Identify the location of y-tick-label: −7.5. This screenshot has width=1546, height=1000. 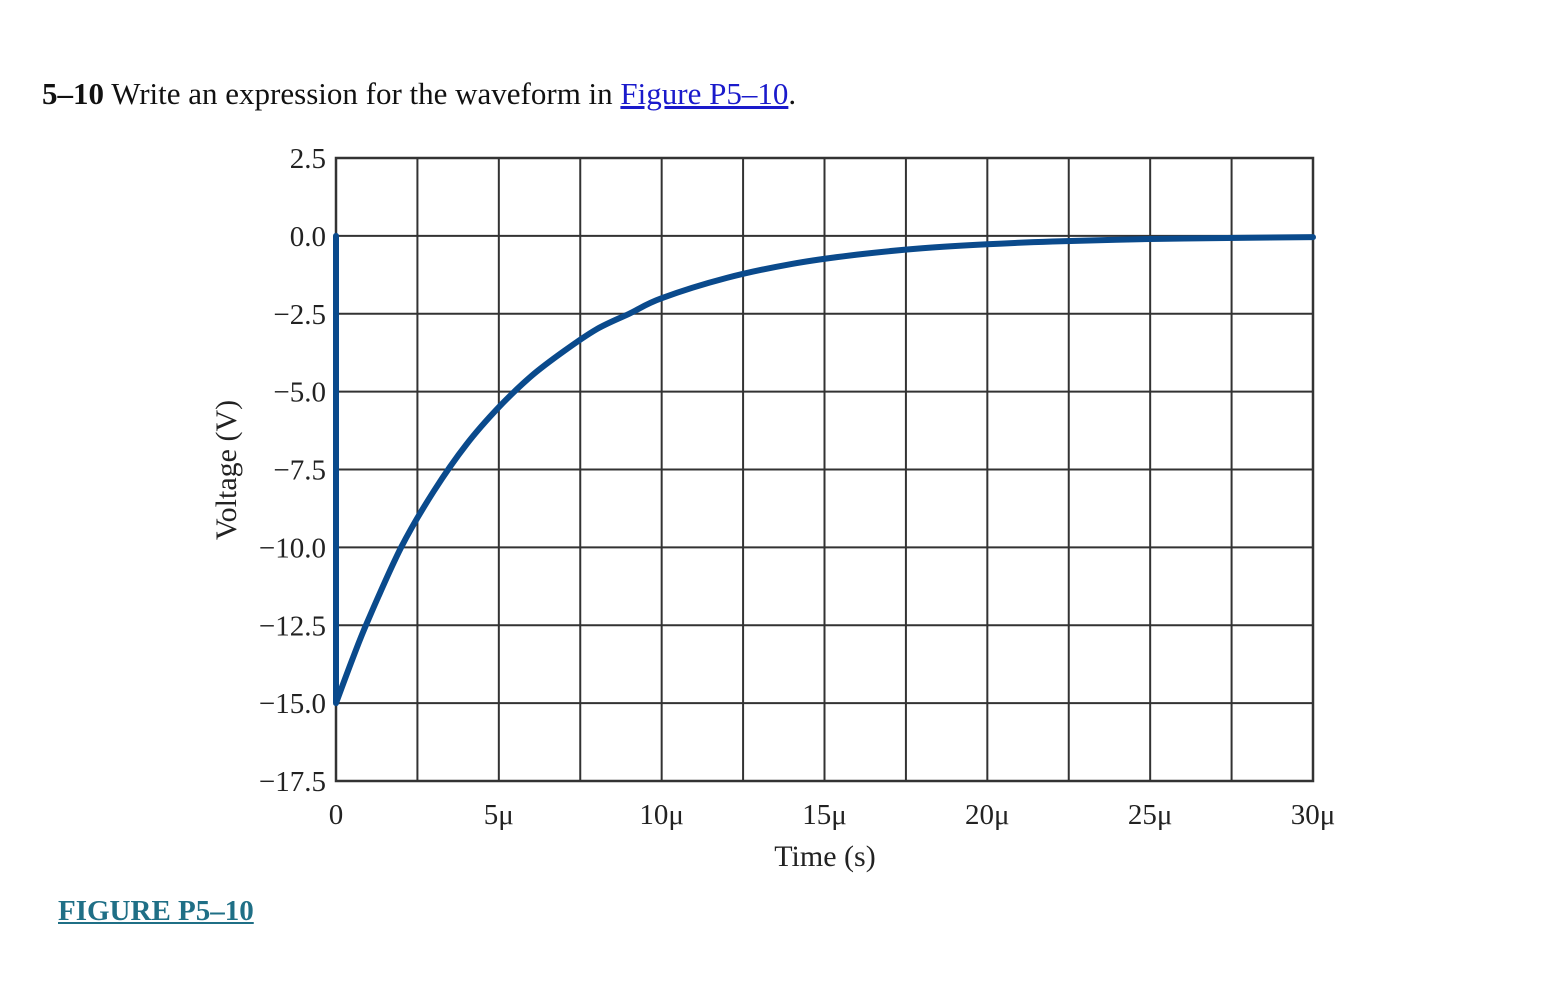
(299, 471).